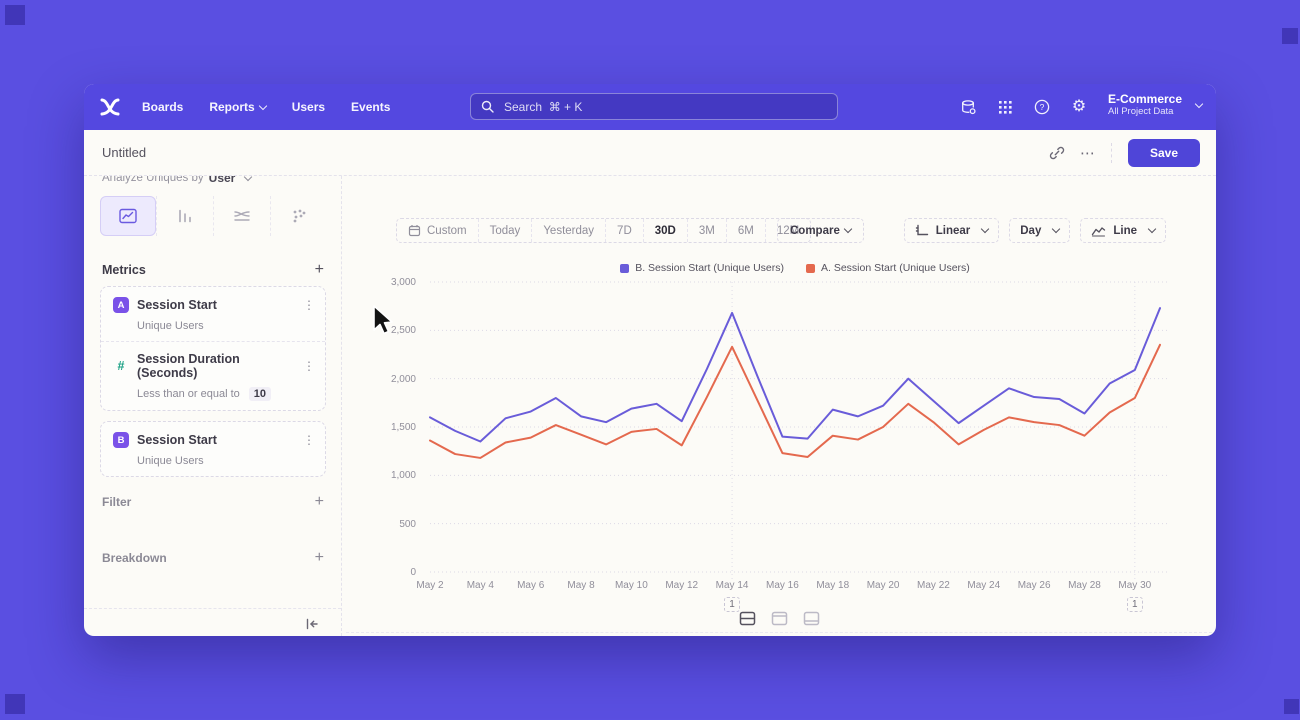  Describe the element at coordinates (124, 152) in the screenshot. I see `report-title: Untitled` at that location.